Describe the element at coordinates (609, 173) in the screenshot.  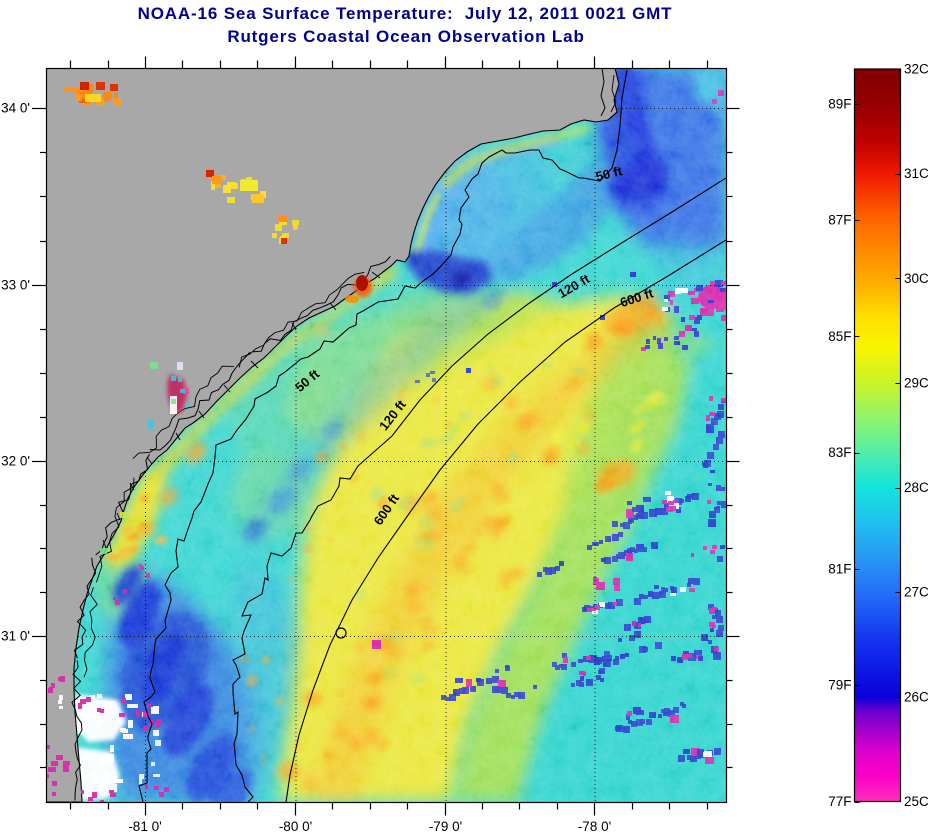
I see `svg-text: 50 ft` at that location.